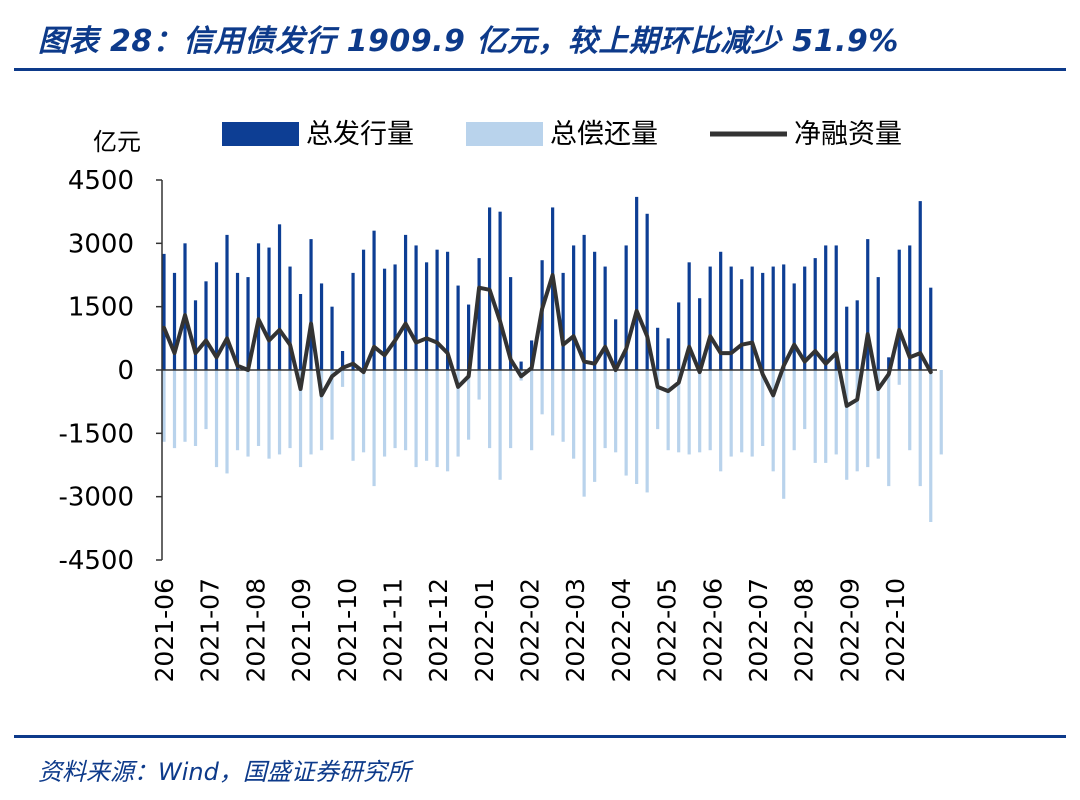 This screenshot has width=1080, height=800. I want to click on x-tick-label: 2021-06, so click(164, 630).